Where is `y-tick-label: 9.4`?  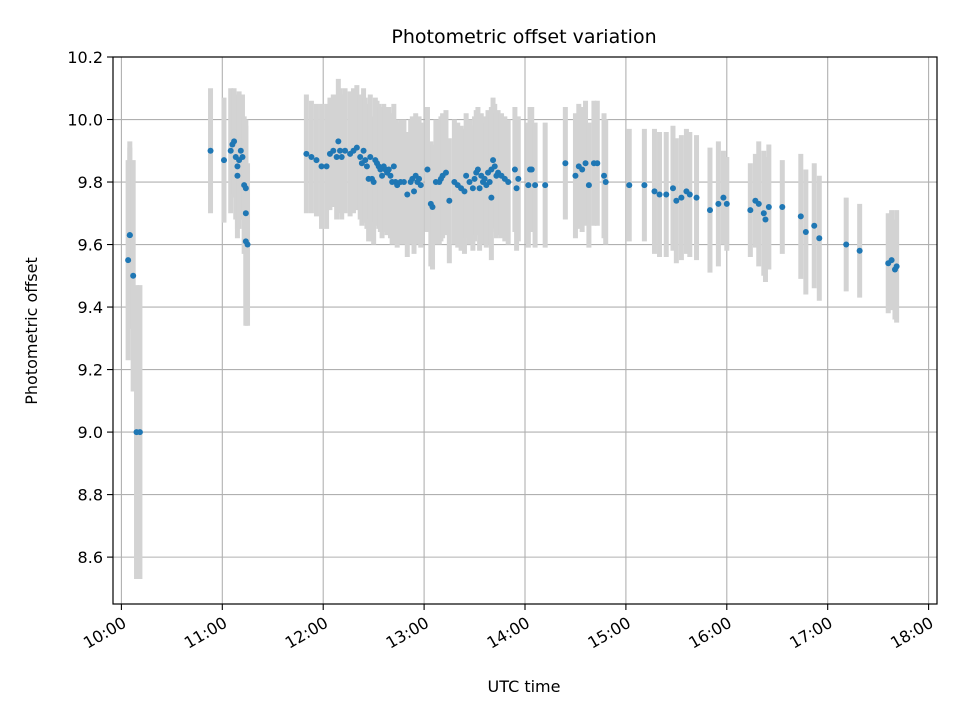
y-tick-label: 9.4 is located at coordinates (90, 307).